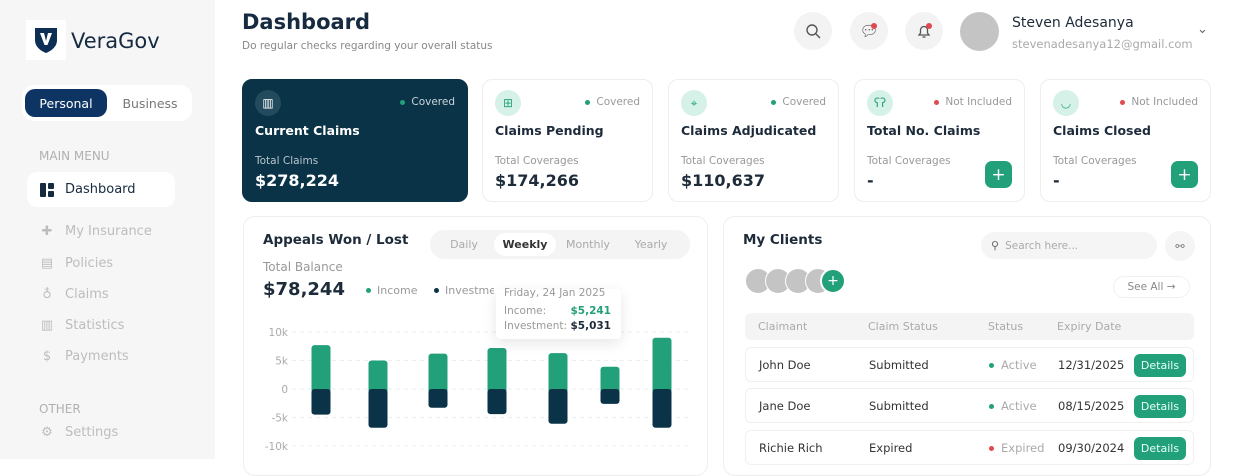 This screenshot has height=476, width=1240. What do you see at coordinates (969, 326) in the screenshot?
I see `table-header: Claimant Claim Status Status Expiry Date` at bounding box center [969, 326].